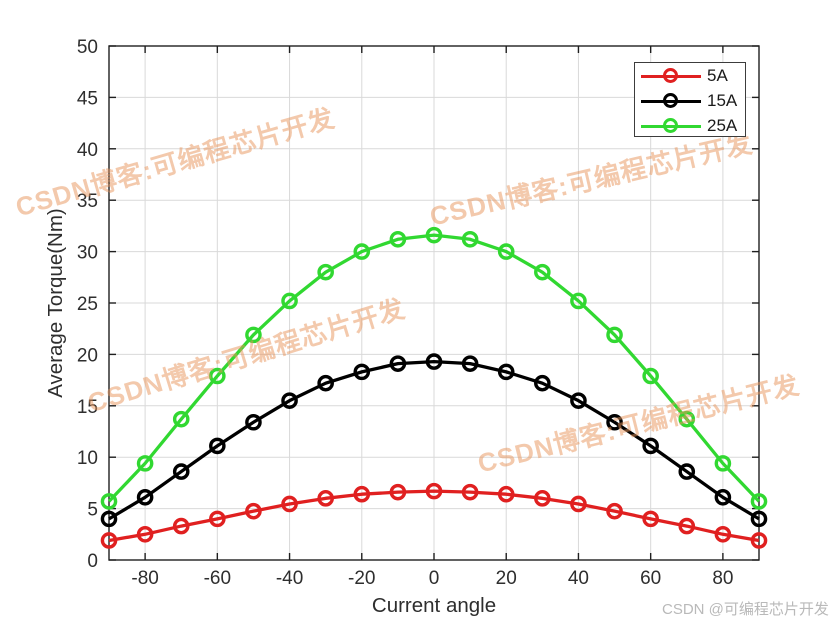  I want to click on legend-swatch-5a, so click(674, 76).